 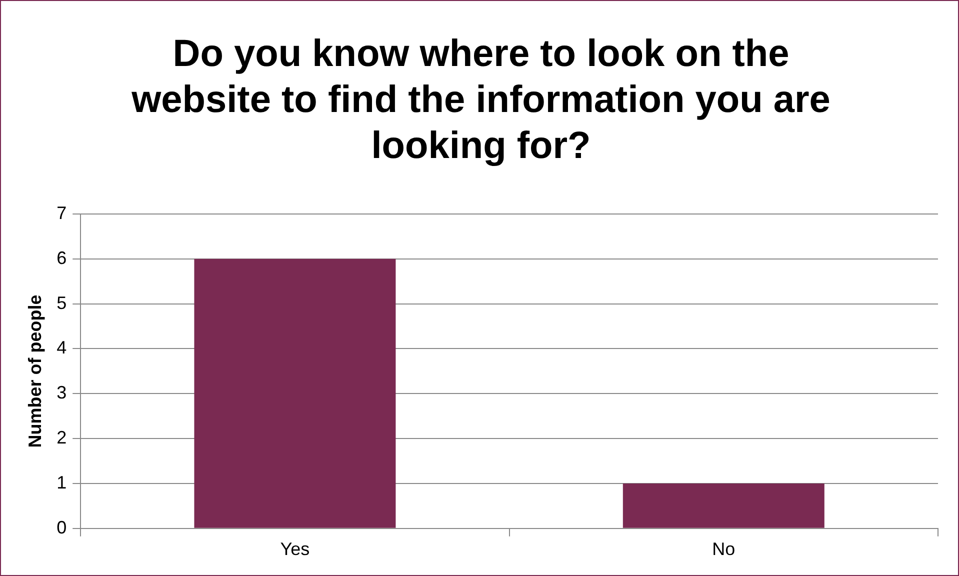 What do you see at coordinates (61, 438) in the screenshot?
I see `y-tick-label: 2` at bounding box center [61, 438].